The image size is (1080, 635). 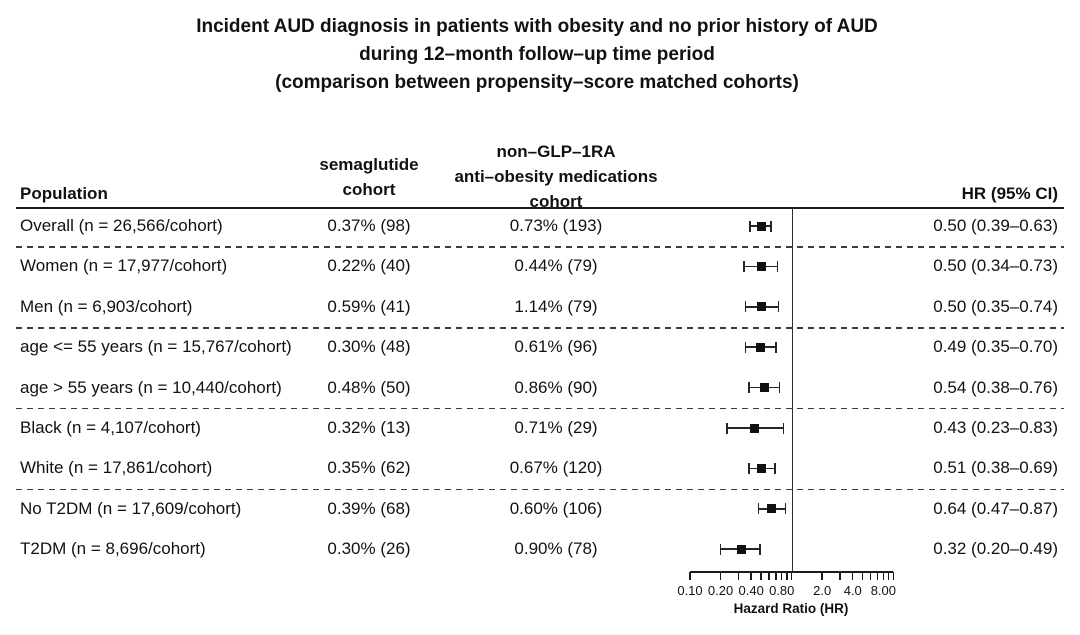 What do you see at coordinates (782, 590) in the screenshot?
I see `axis-tick-label: 0.80` at bounding box center [782, 590].